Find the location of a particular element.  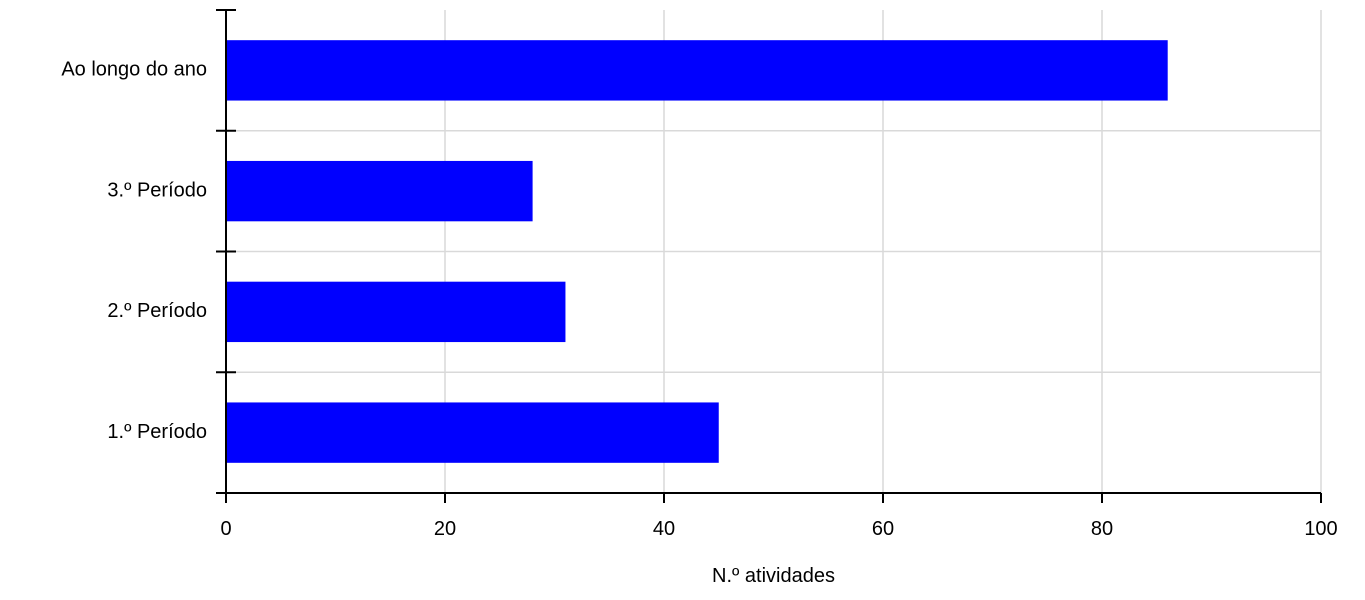

x-tick-label-4: 80 is located at coordinates (1102, 529).